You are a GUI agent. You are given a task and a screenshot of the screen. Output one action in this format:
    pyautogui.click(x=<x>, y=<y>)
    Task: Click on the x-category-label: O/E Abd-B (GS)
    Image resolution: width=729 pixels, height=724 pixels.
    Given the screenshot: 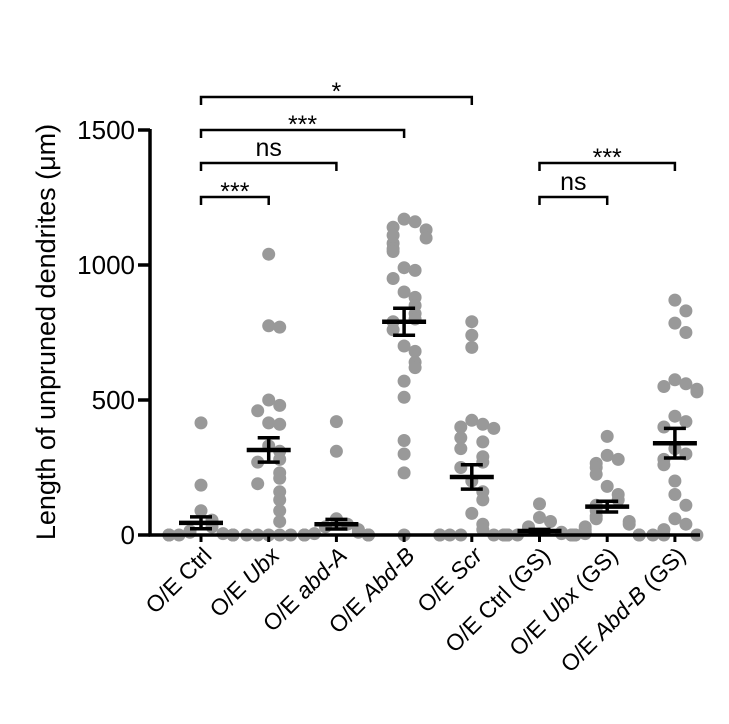 What is the action you would take?
    pyautogui.click(x=622, y=609)
    